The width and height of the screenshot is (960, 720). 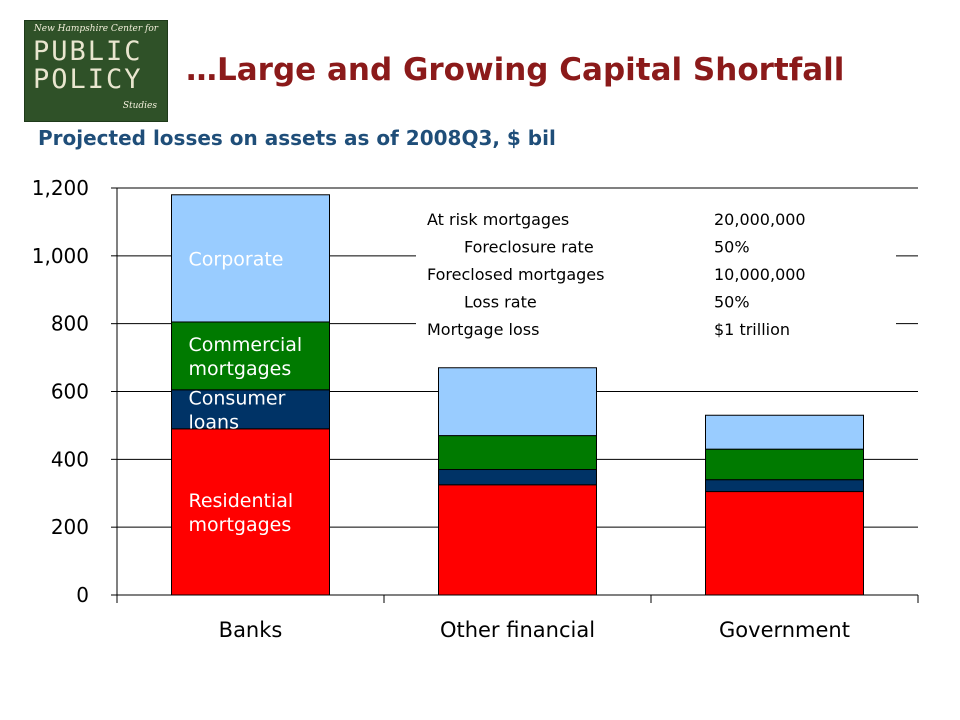 I want to click on bar-other-financial-consumer-loans, so click(x=517, y=477).